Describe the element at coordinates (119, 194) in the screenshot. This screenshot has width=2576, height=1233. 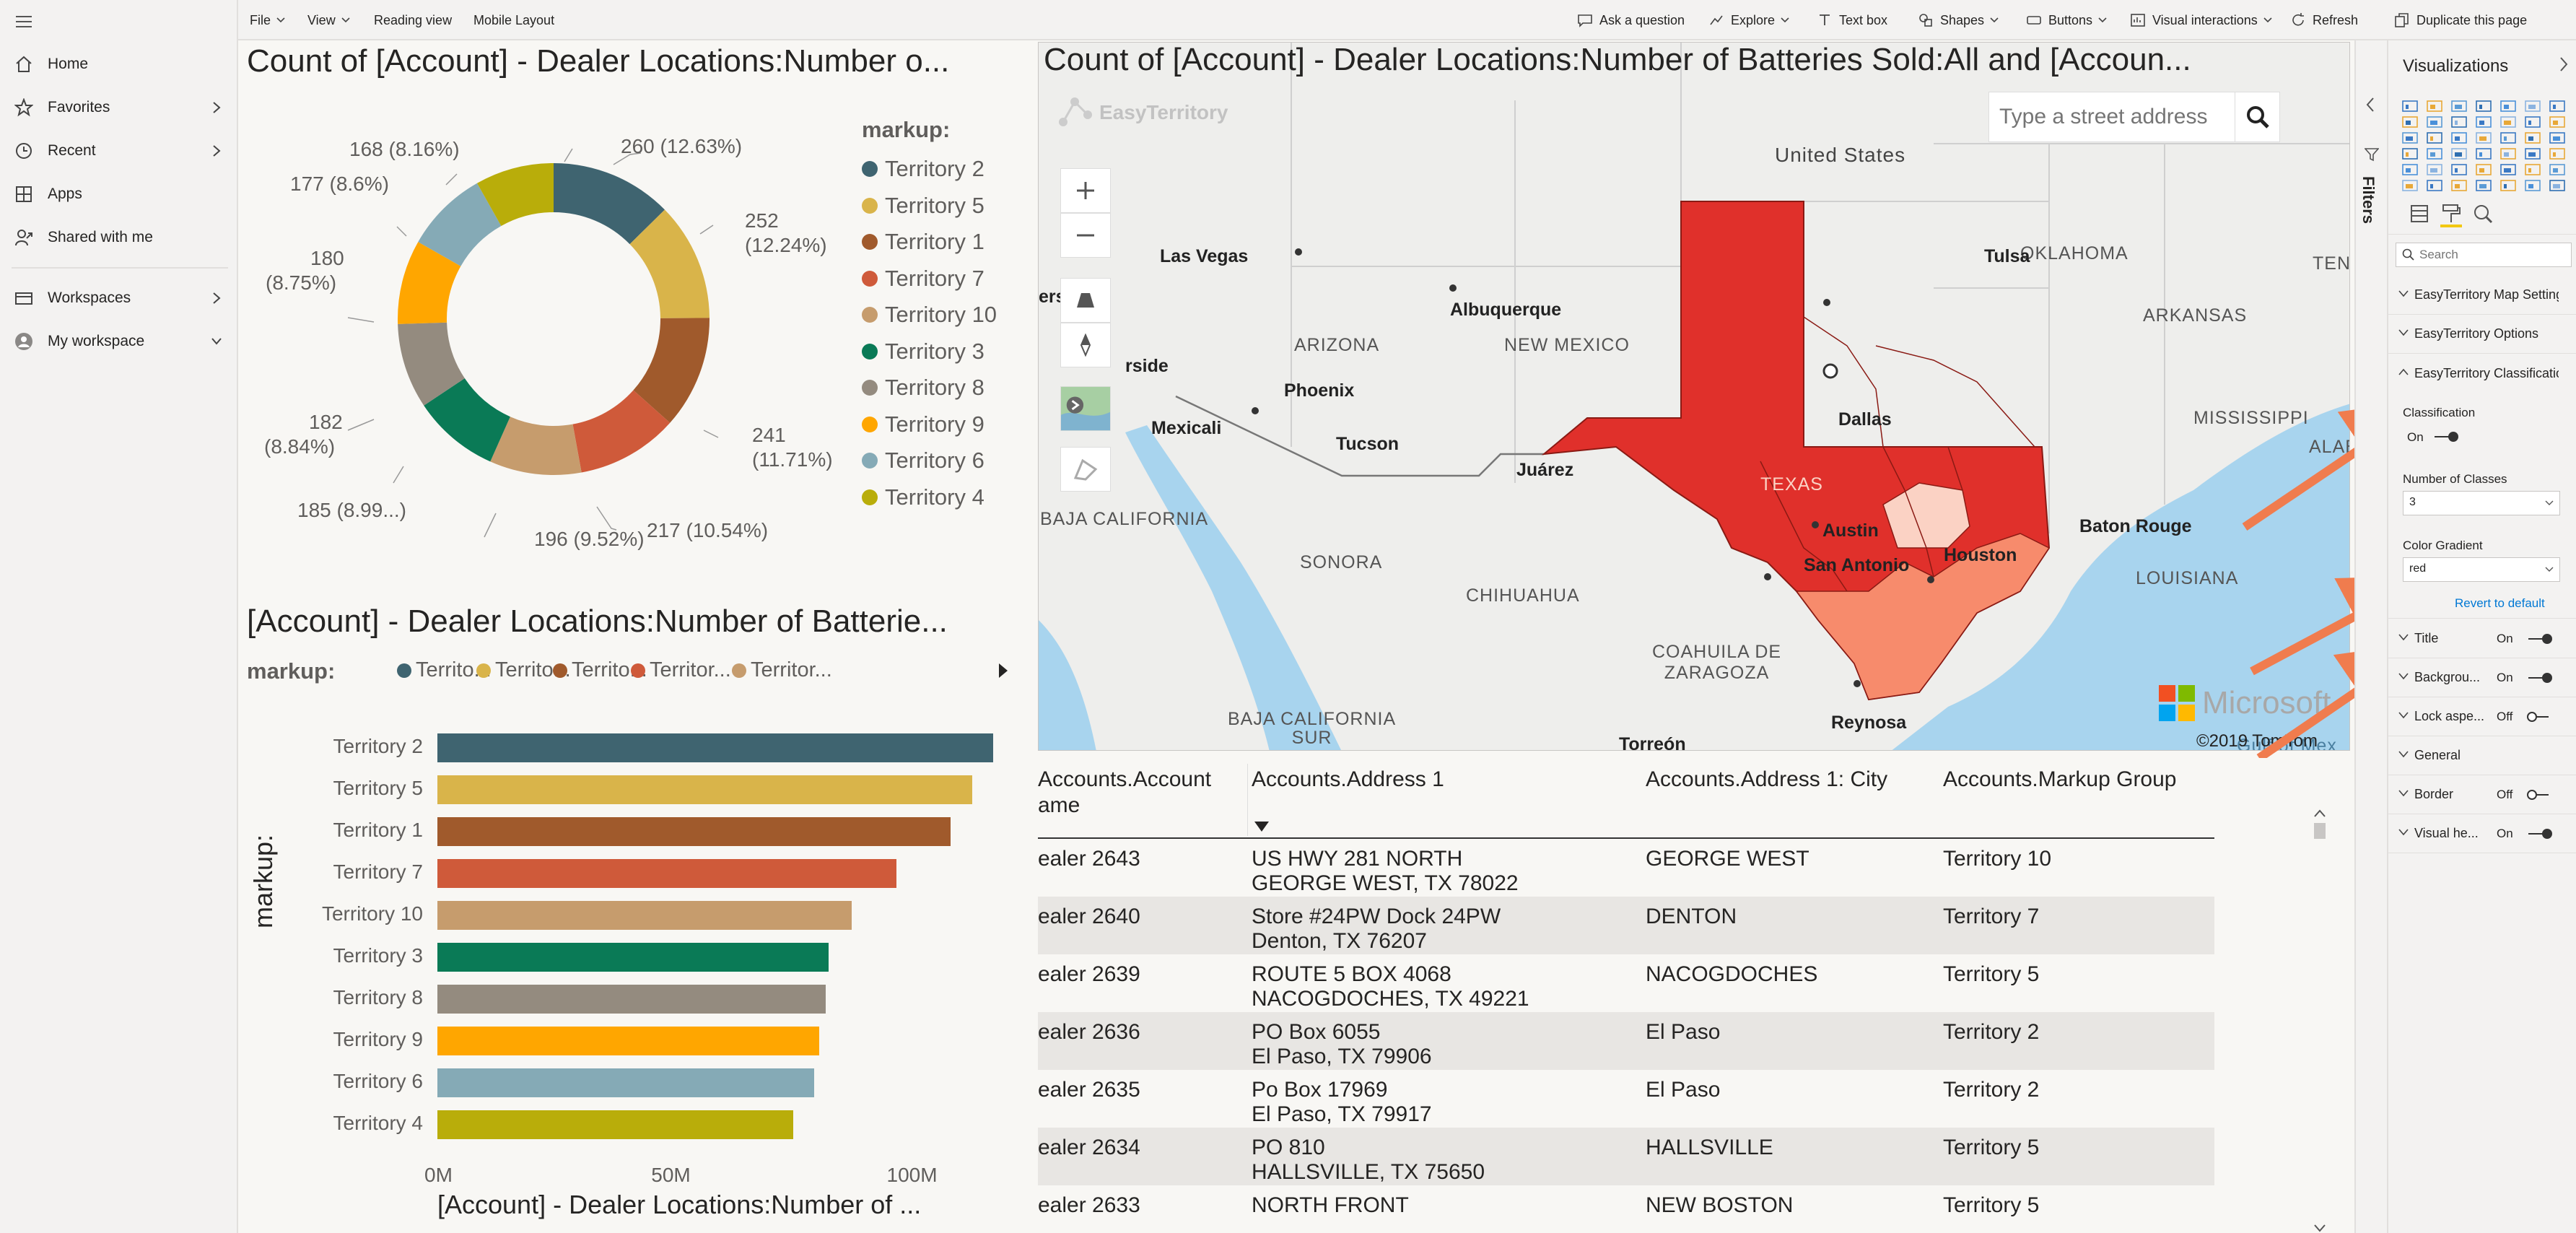
I see `nav-item-apps: Apps` at that location.